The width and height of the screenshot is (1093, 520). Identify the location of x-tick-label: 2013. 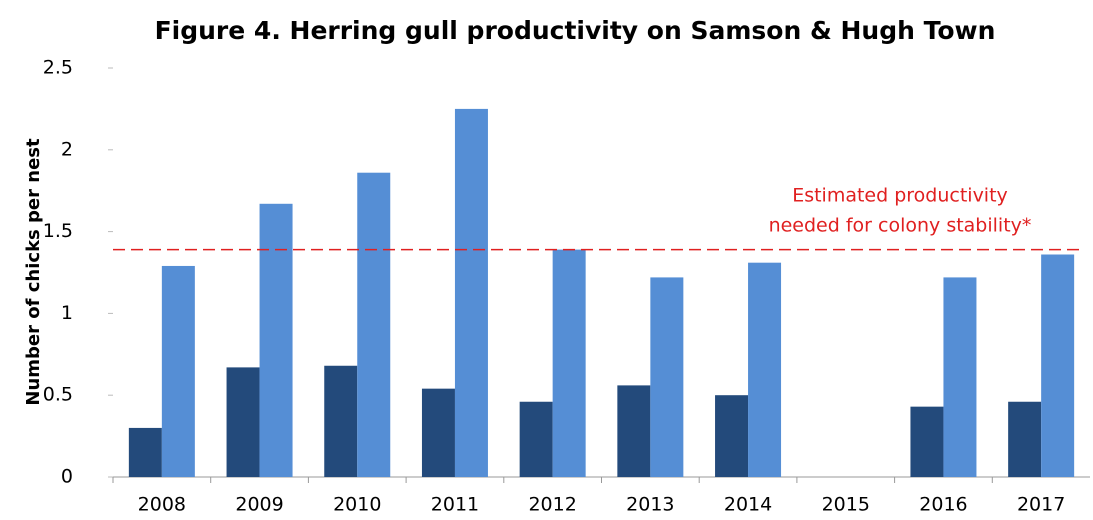
(650, 505).